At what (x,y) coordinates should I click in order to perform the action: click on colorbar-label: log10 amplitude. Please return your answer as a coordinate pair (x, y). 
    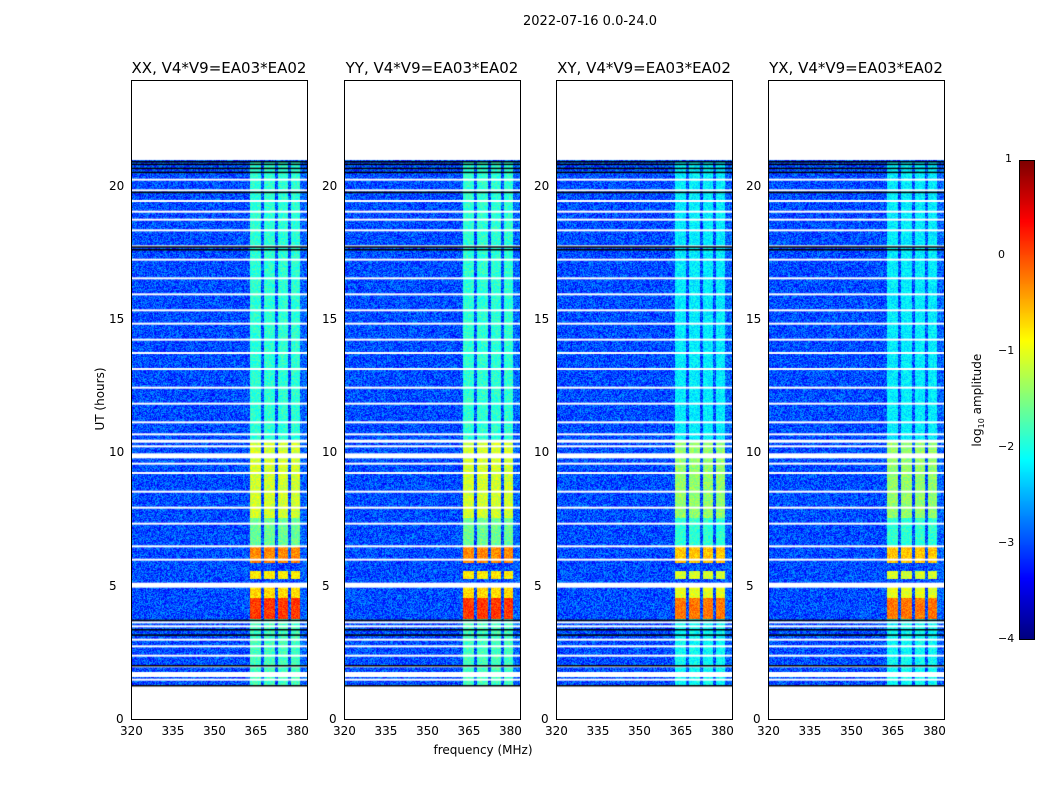
    Looking at the image, I should click on (978, 400).